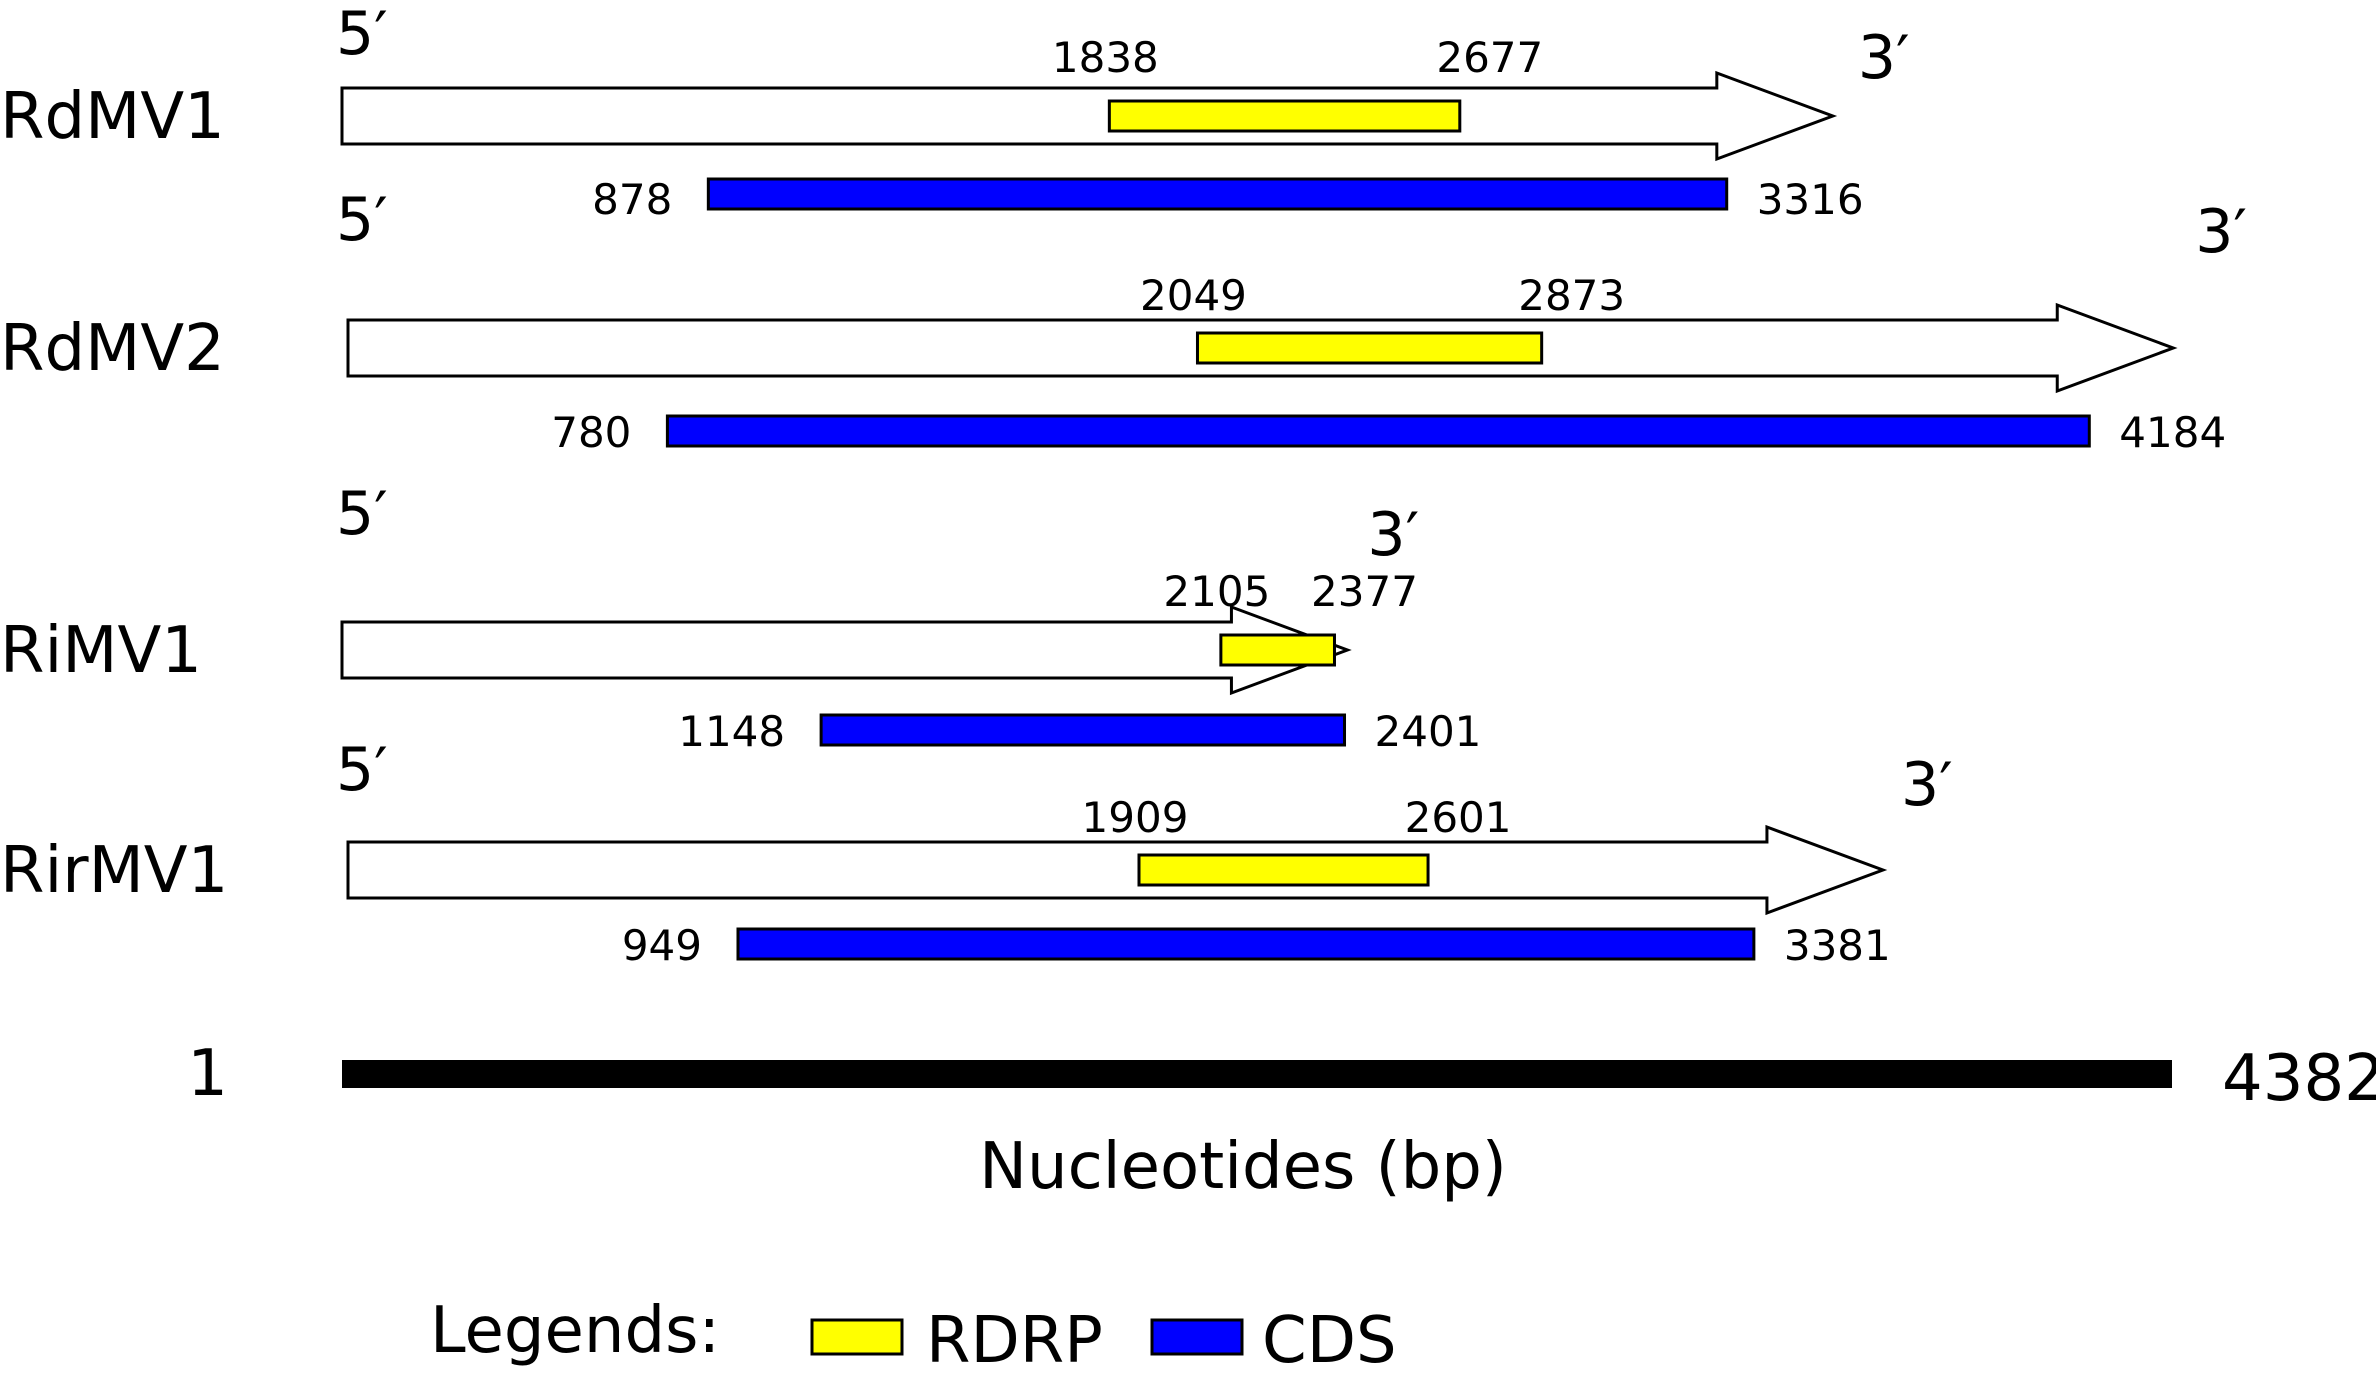  I want to click on rdrp-end-label: 2677, so click(1489, 57).